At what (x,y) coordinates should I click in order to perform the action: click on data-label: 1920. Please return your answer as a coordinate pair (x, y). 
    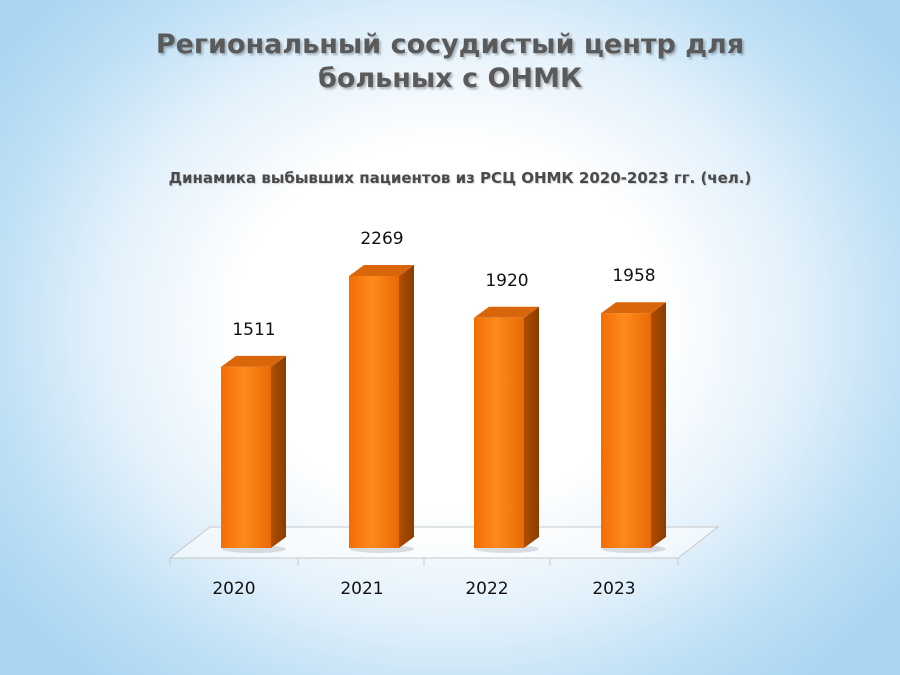
    Looking at the image, I should click on (506, 281).